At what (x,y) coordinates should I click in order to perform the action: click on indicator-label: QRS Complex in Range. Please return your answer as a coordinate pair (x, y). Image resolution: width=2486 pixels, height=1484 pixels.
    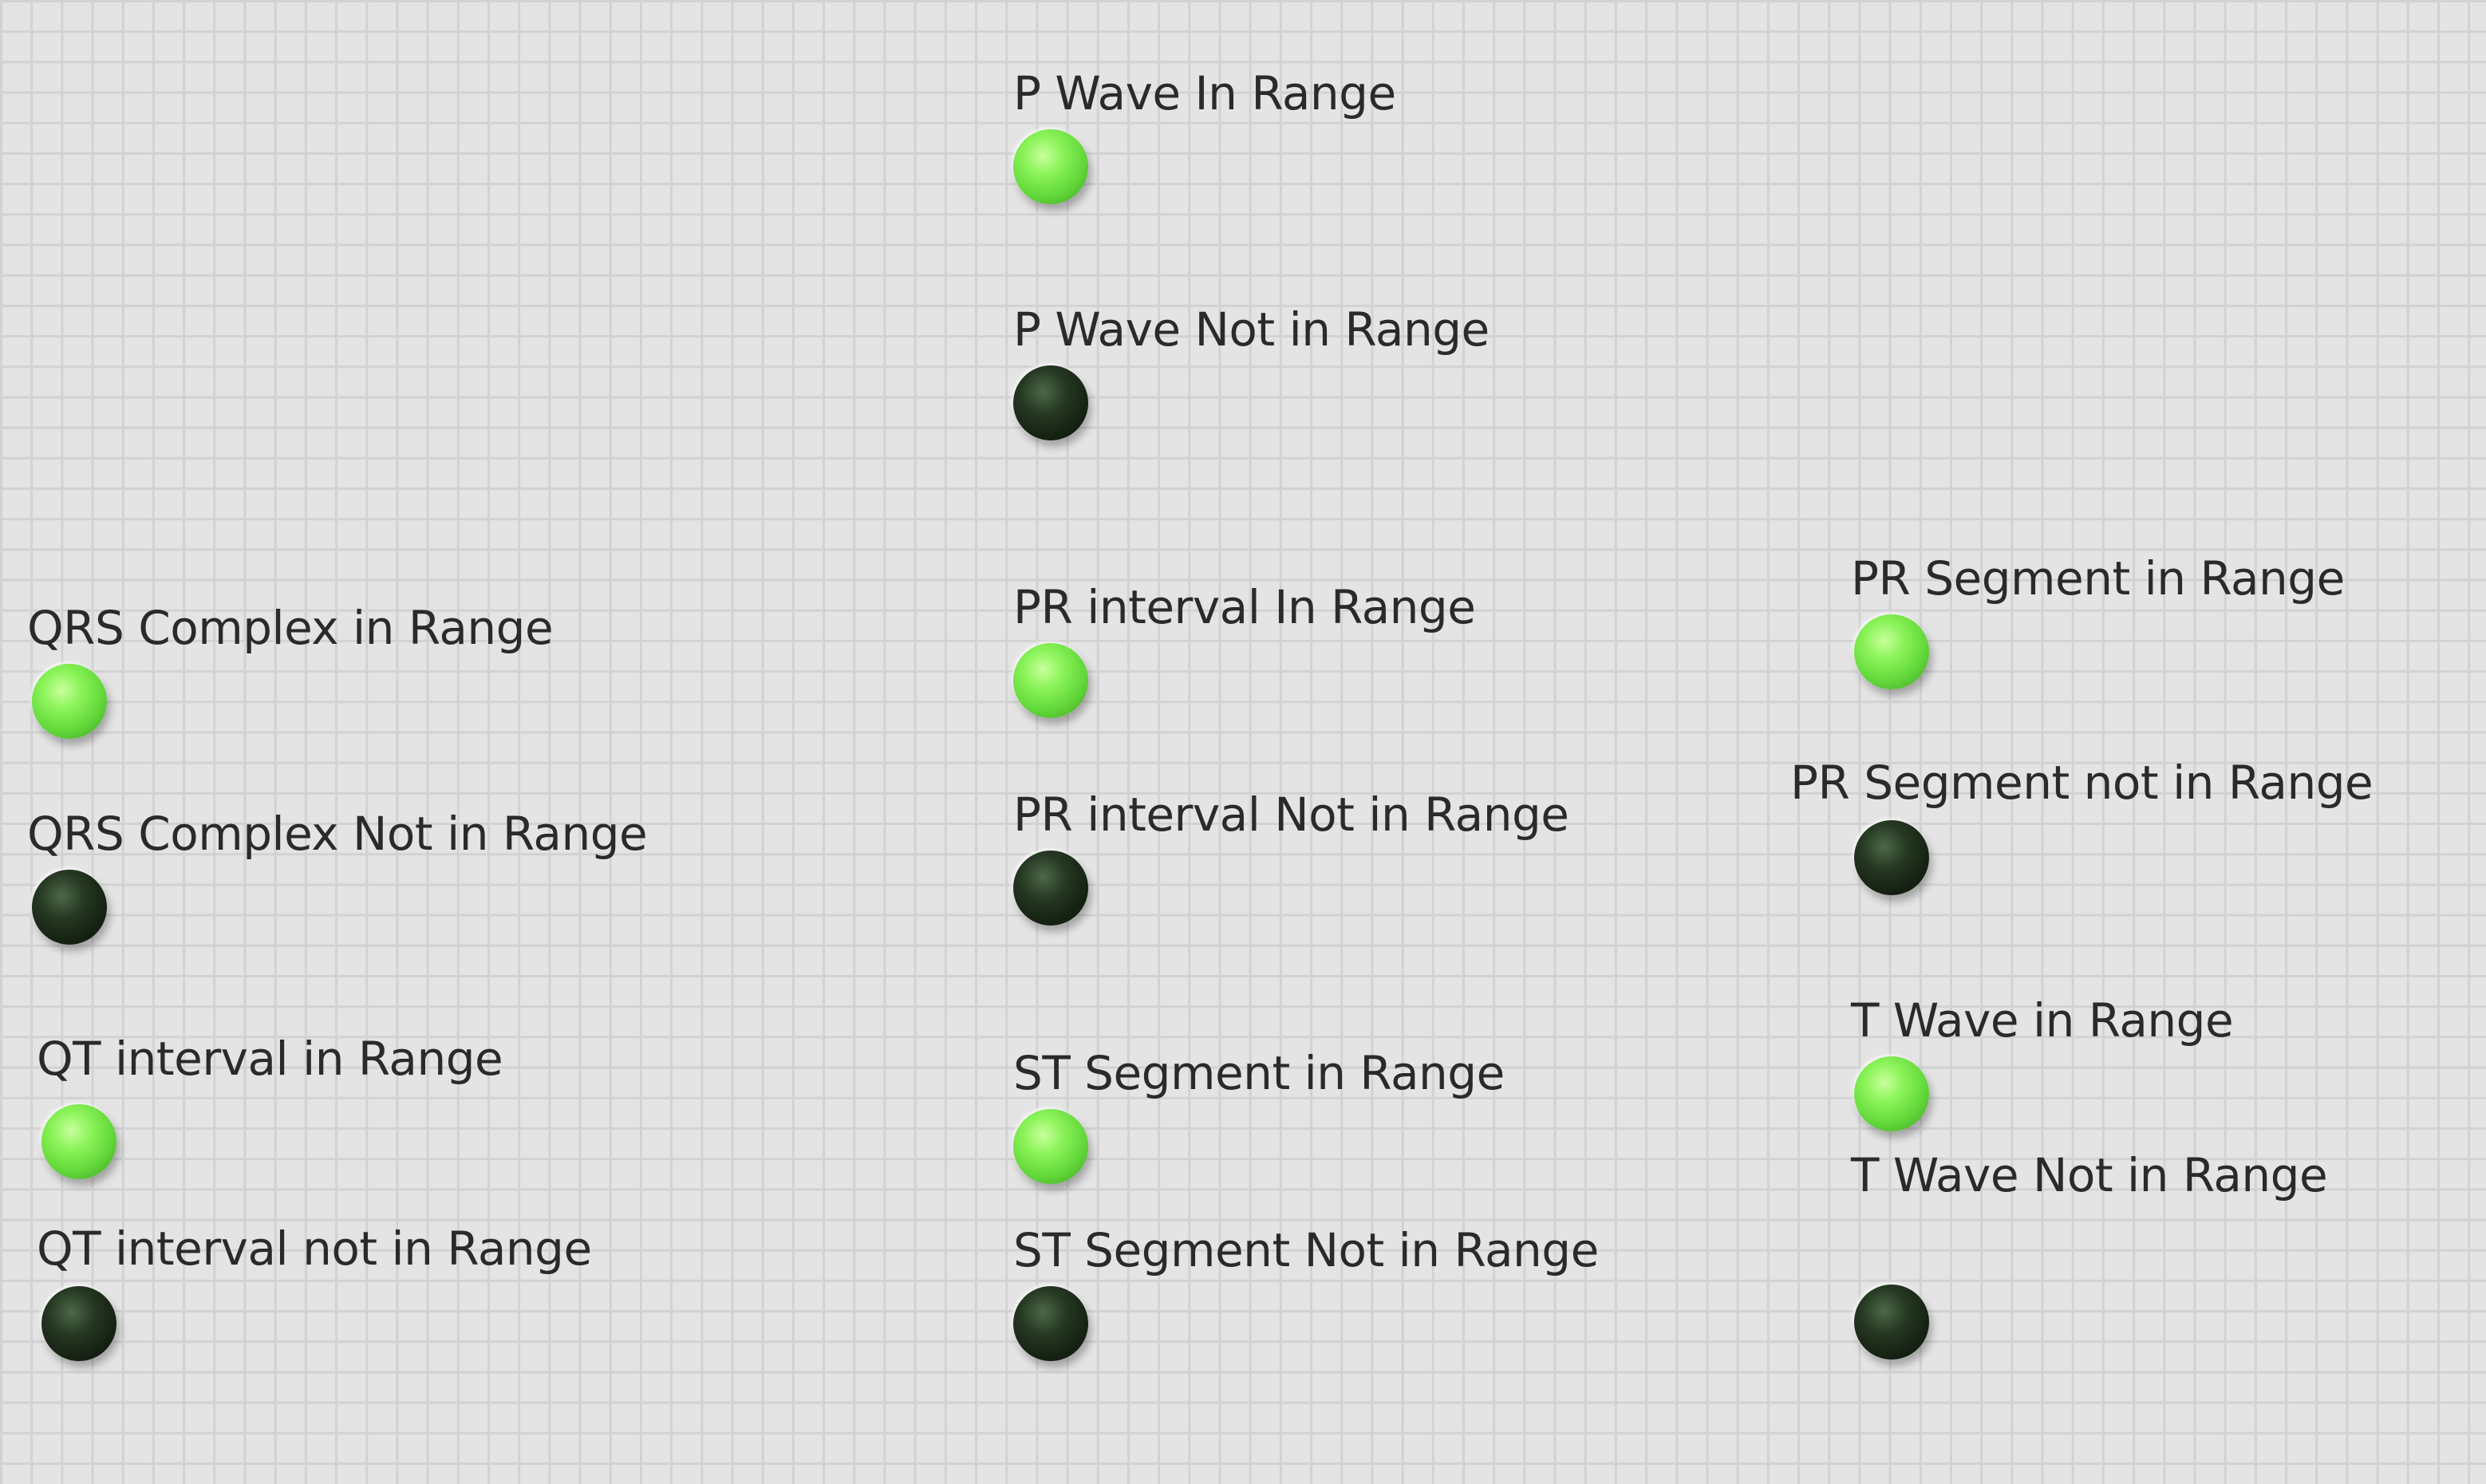
    Looking at the image, I should click on (290, 628).